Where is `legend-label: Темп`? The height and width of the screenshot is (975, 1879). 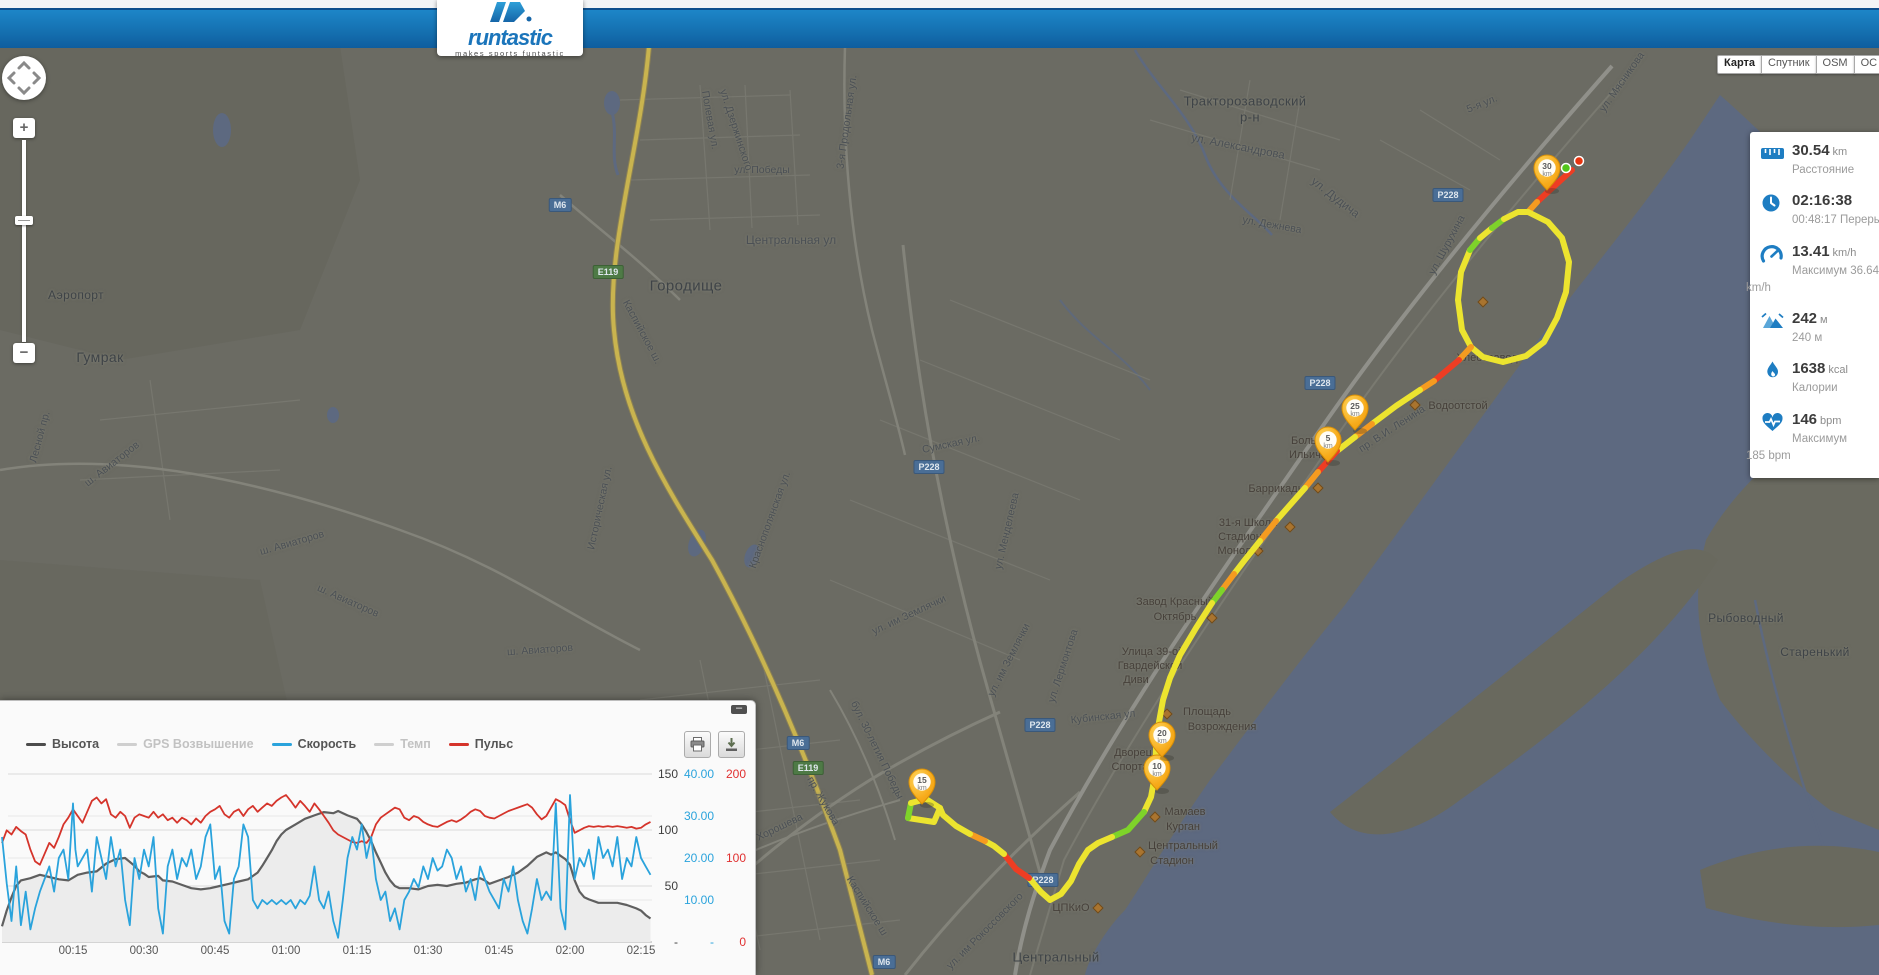 legend-label: Темп is located at coordinates (415, 744).